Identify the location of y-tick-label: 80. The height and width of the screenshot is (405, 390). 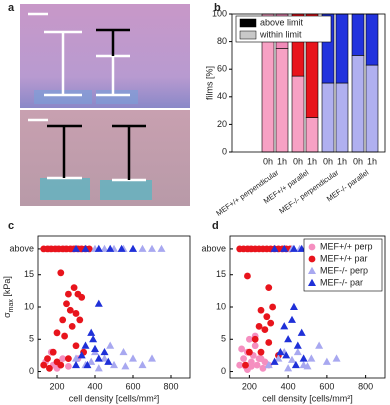
(222, 41).